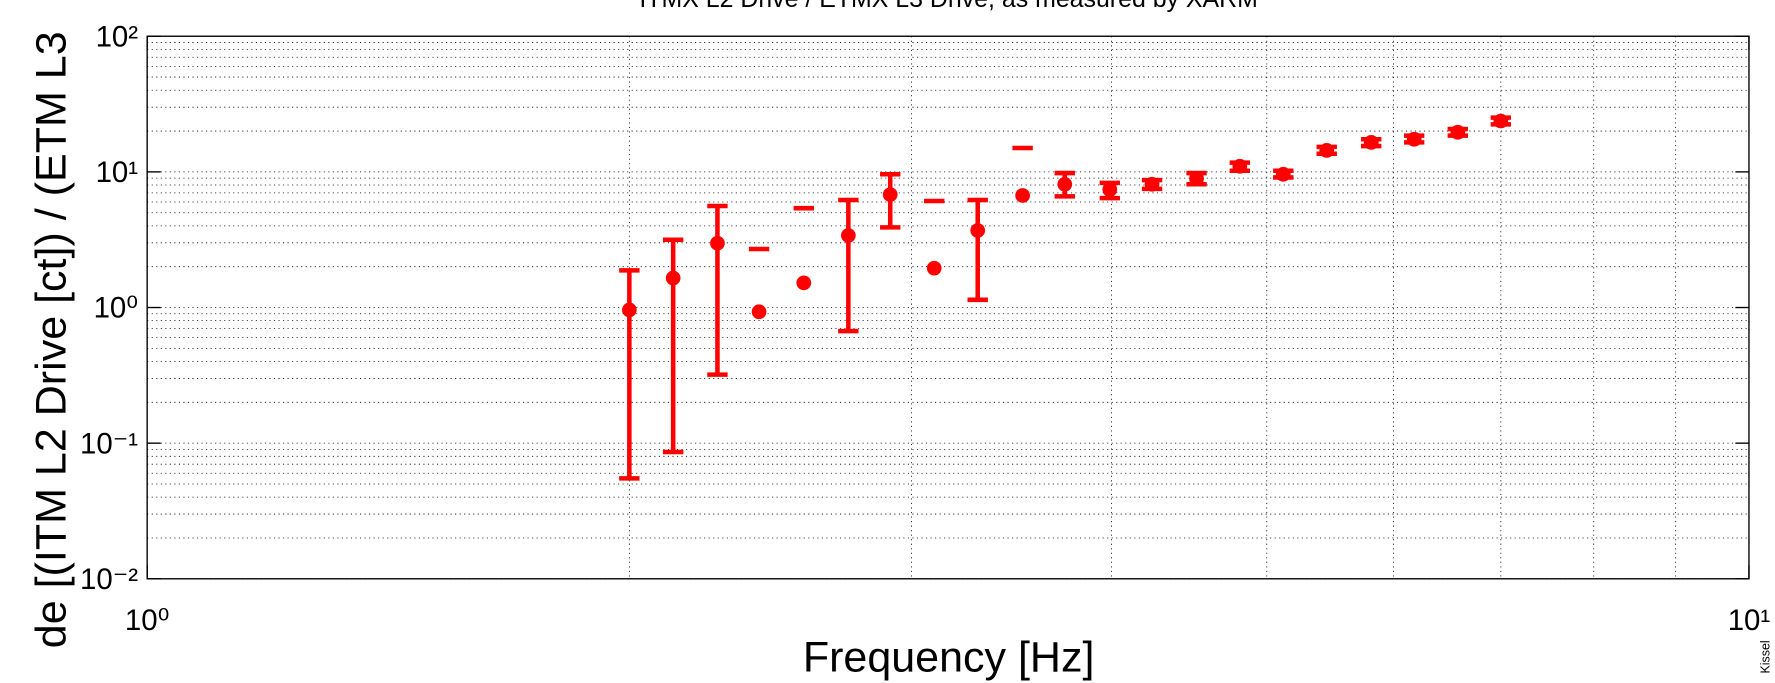 Image resolution: width=1775 pixels, height=683 pixels. What do you see at coordinates (117, 172) in the screenshot?
I see `y-tick-label: 10¹` at bounding box center [117, 172].